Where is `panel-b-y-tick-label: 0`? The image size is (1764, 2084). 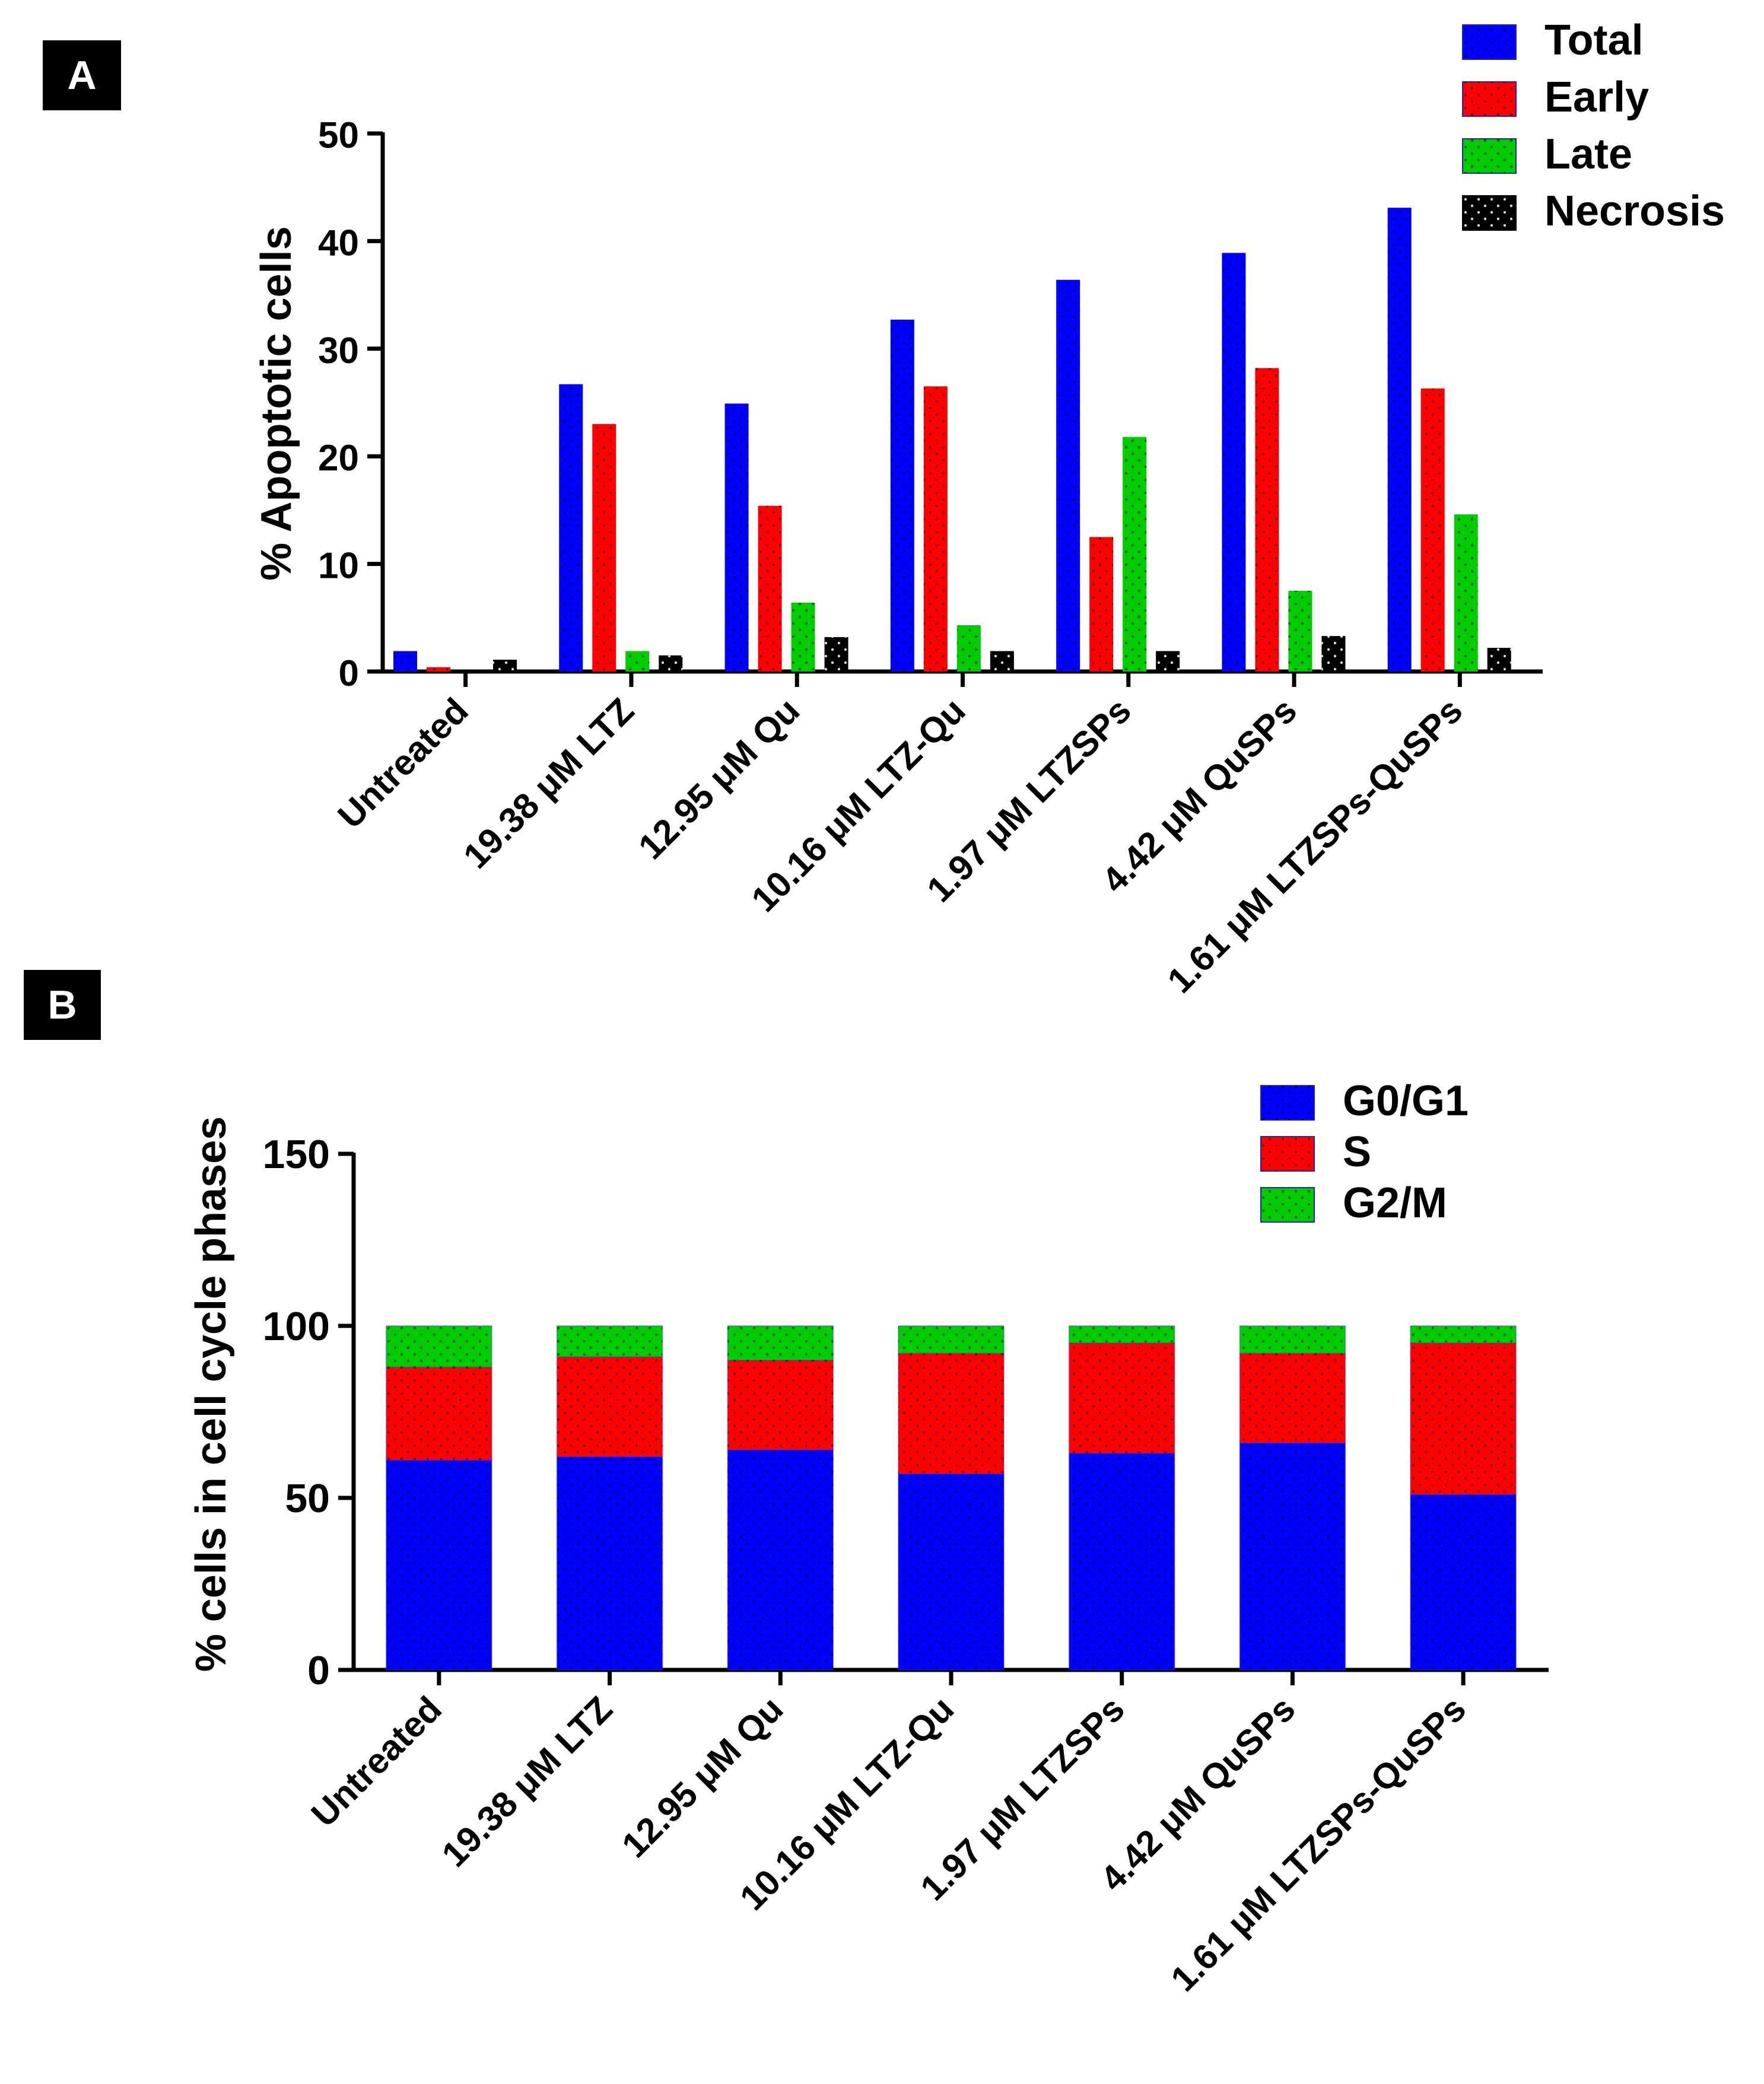
panel-b-y-tick-label: 0 is located at coordinates (318, 1671).